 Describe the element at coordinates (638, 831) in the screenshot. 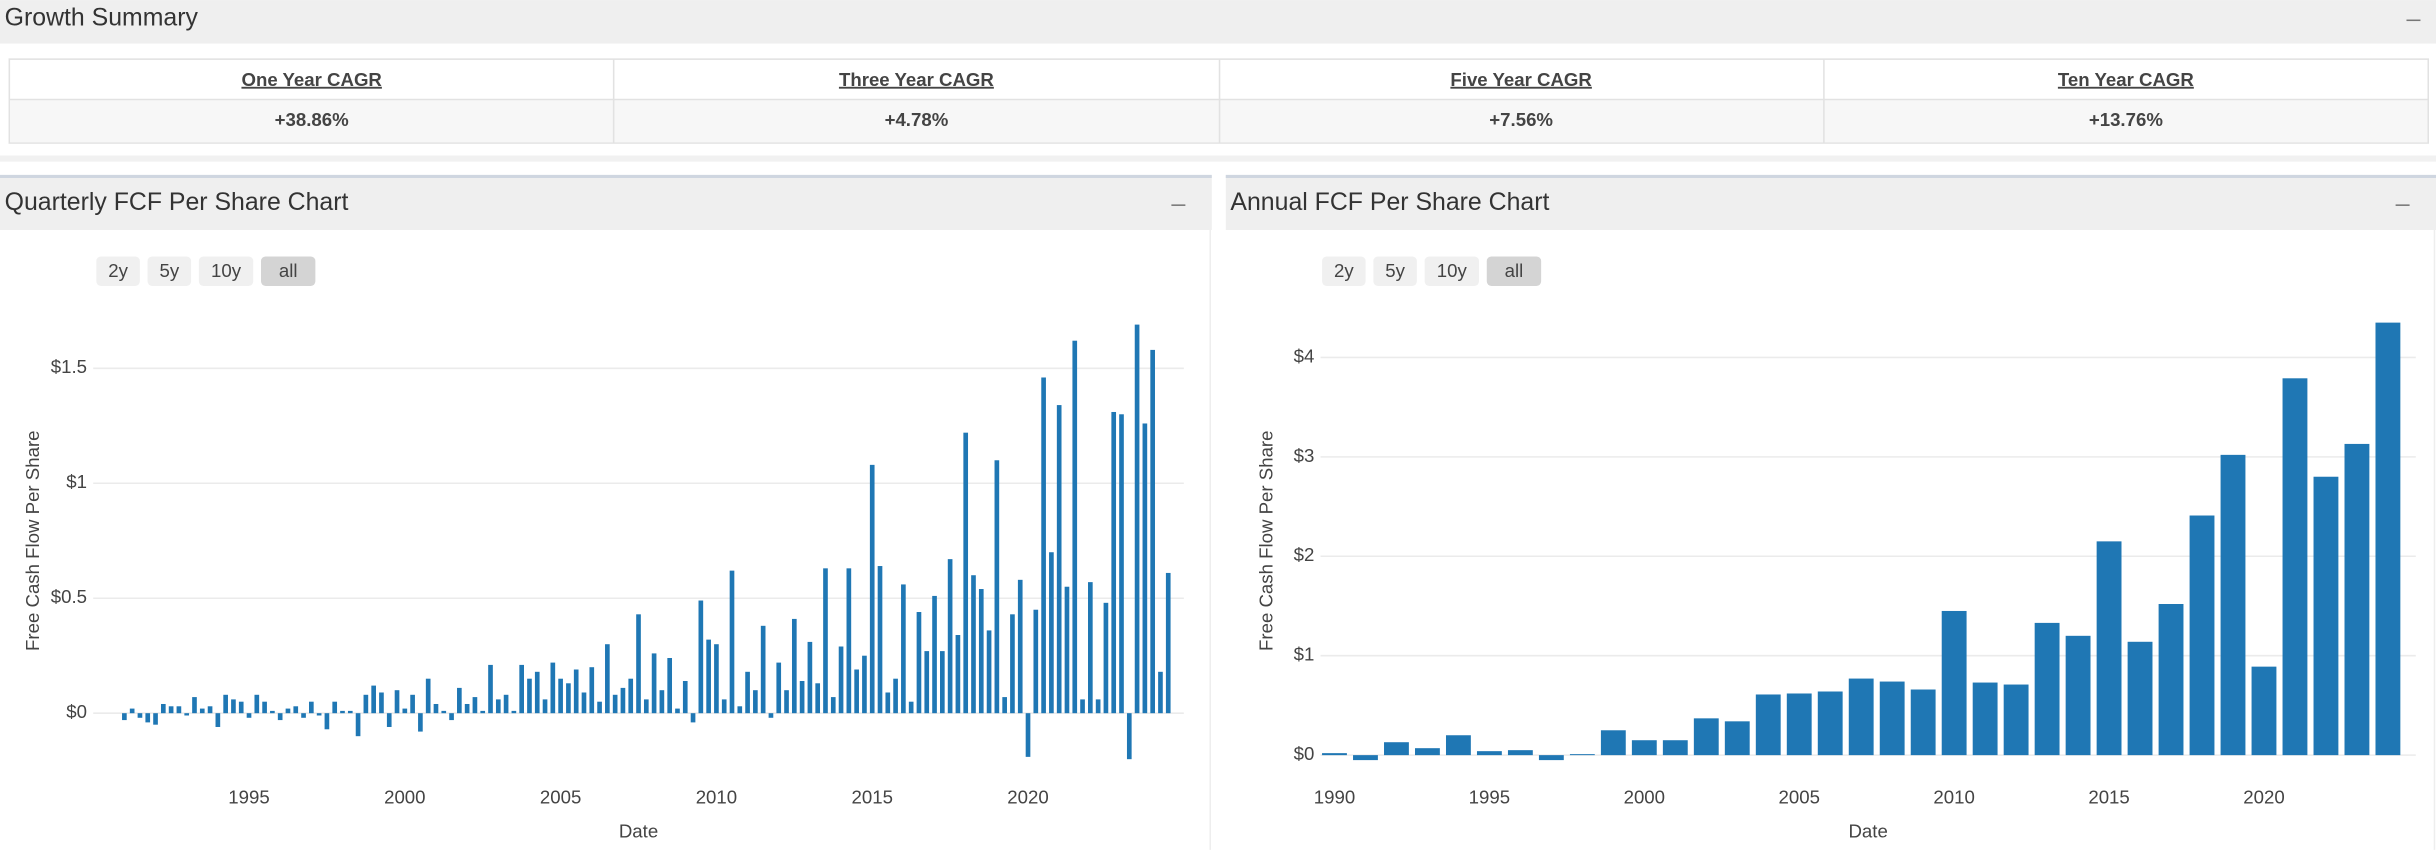

I see `x-axis-label: Date` at that location.